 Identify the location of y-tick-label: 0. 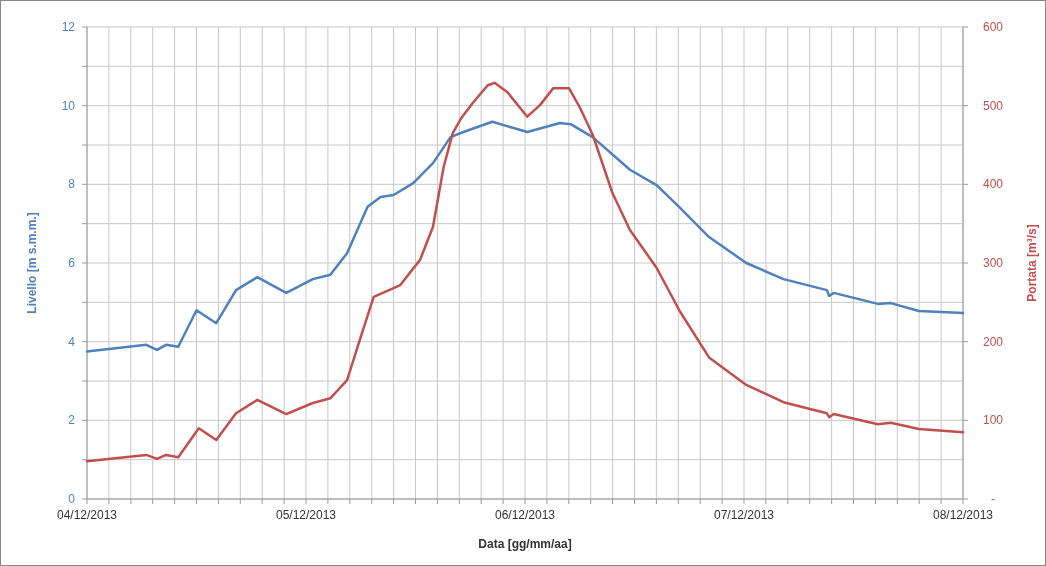
(72, 499).